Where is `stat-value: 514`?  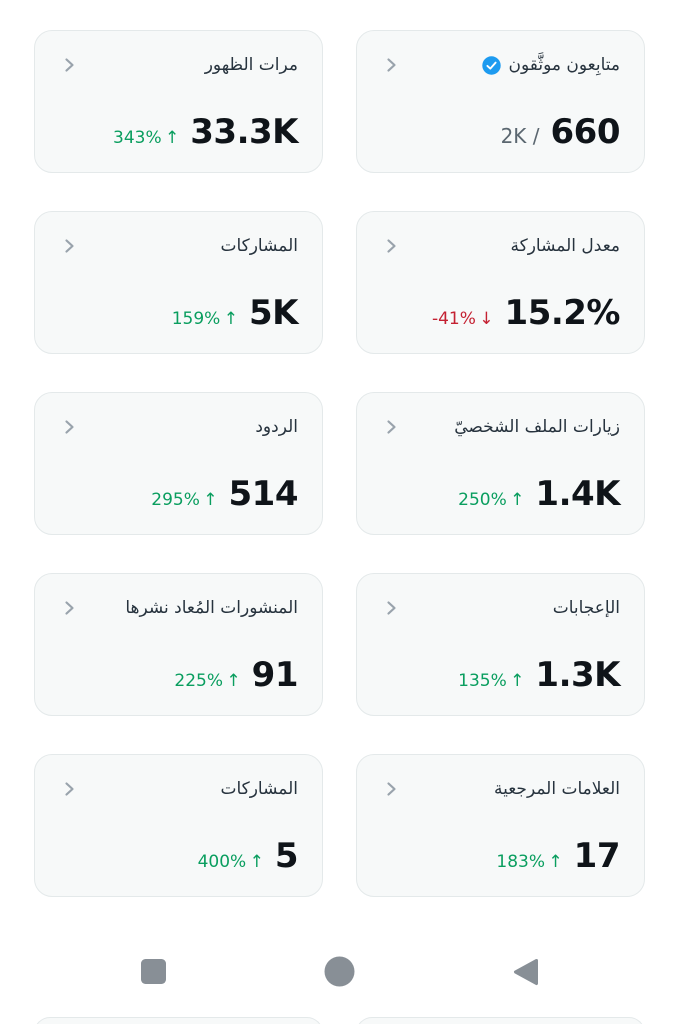
stat-value: 514 is located at coordinates (263, 494).